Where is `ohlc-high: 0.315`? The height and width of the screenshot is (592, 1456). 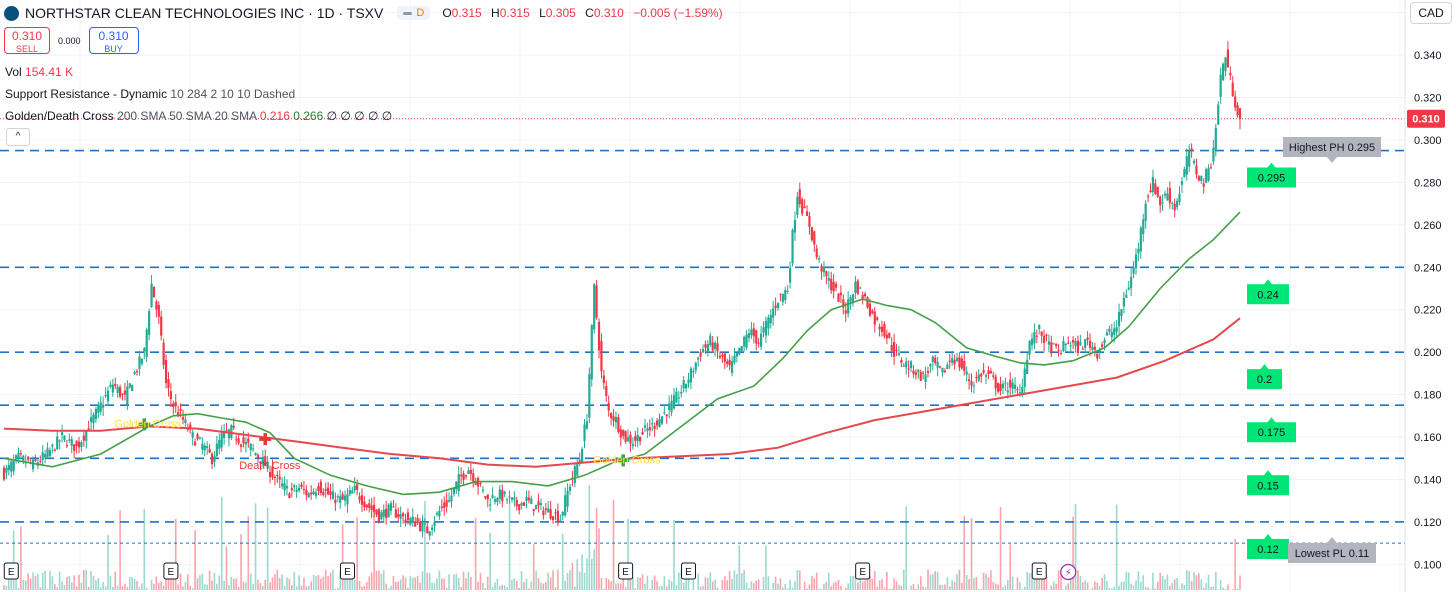 ohlc-high: 0.315 is located at coordinates (514, 13).